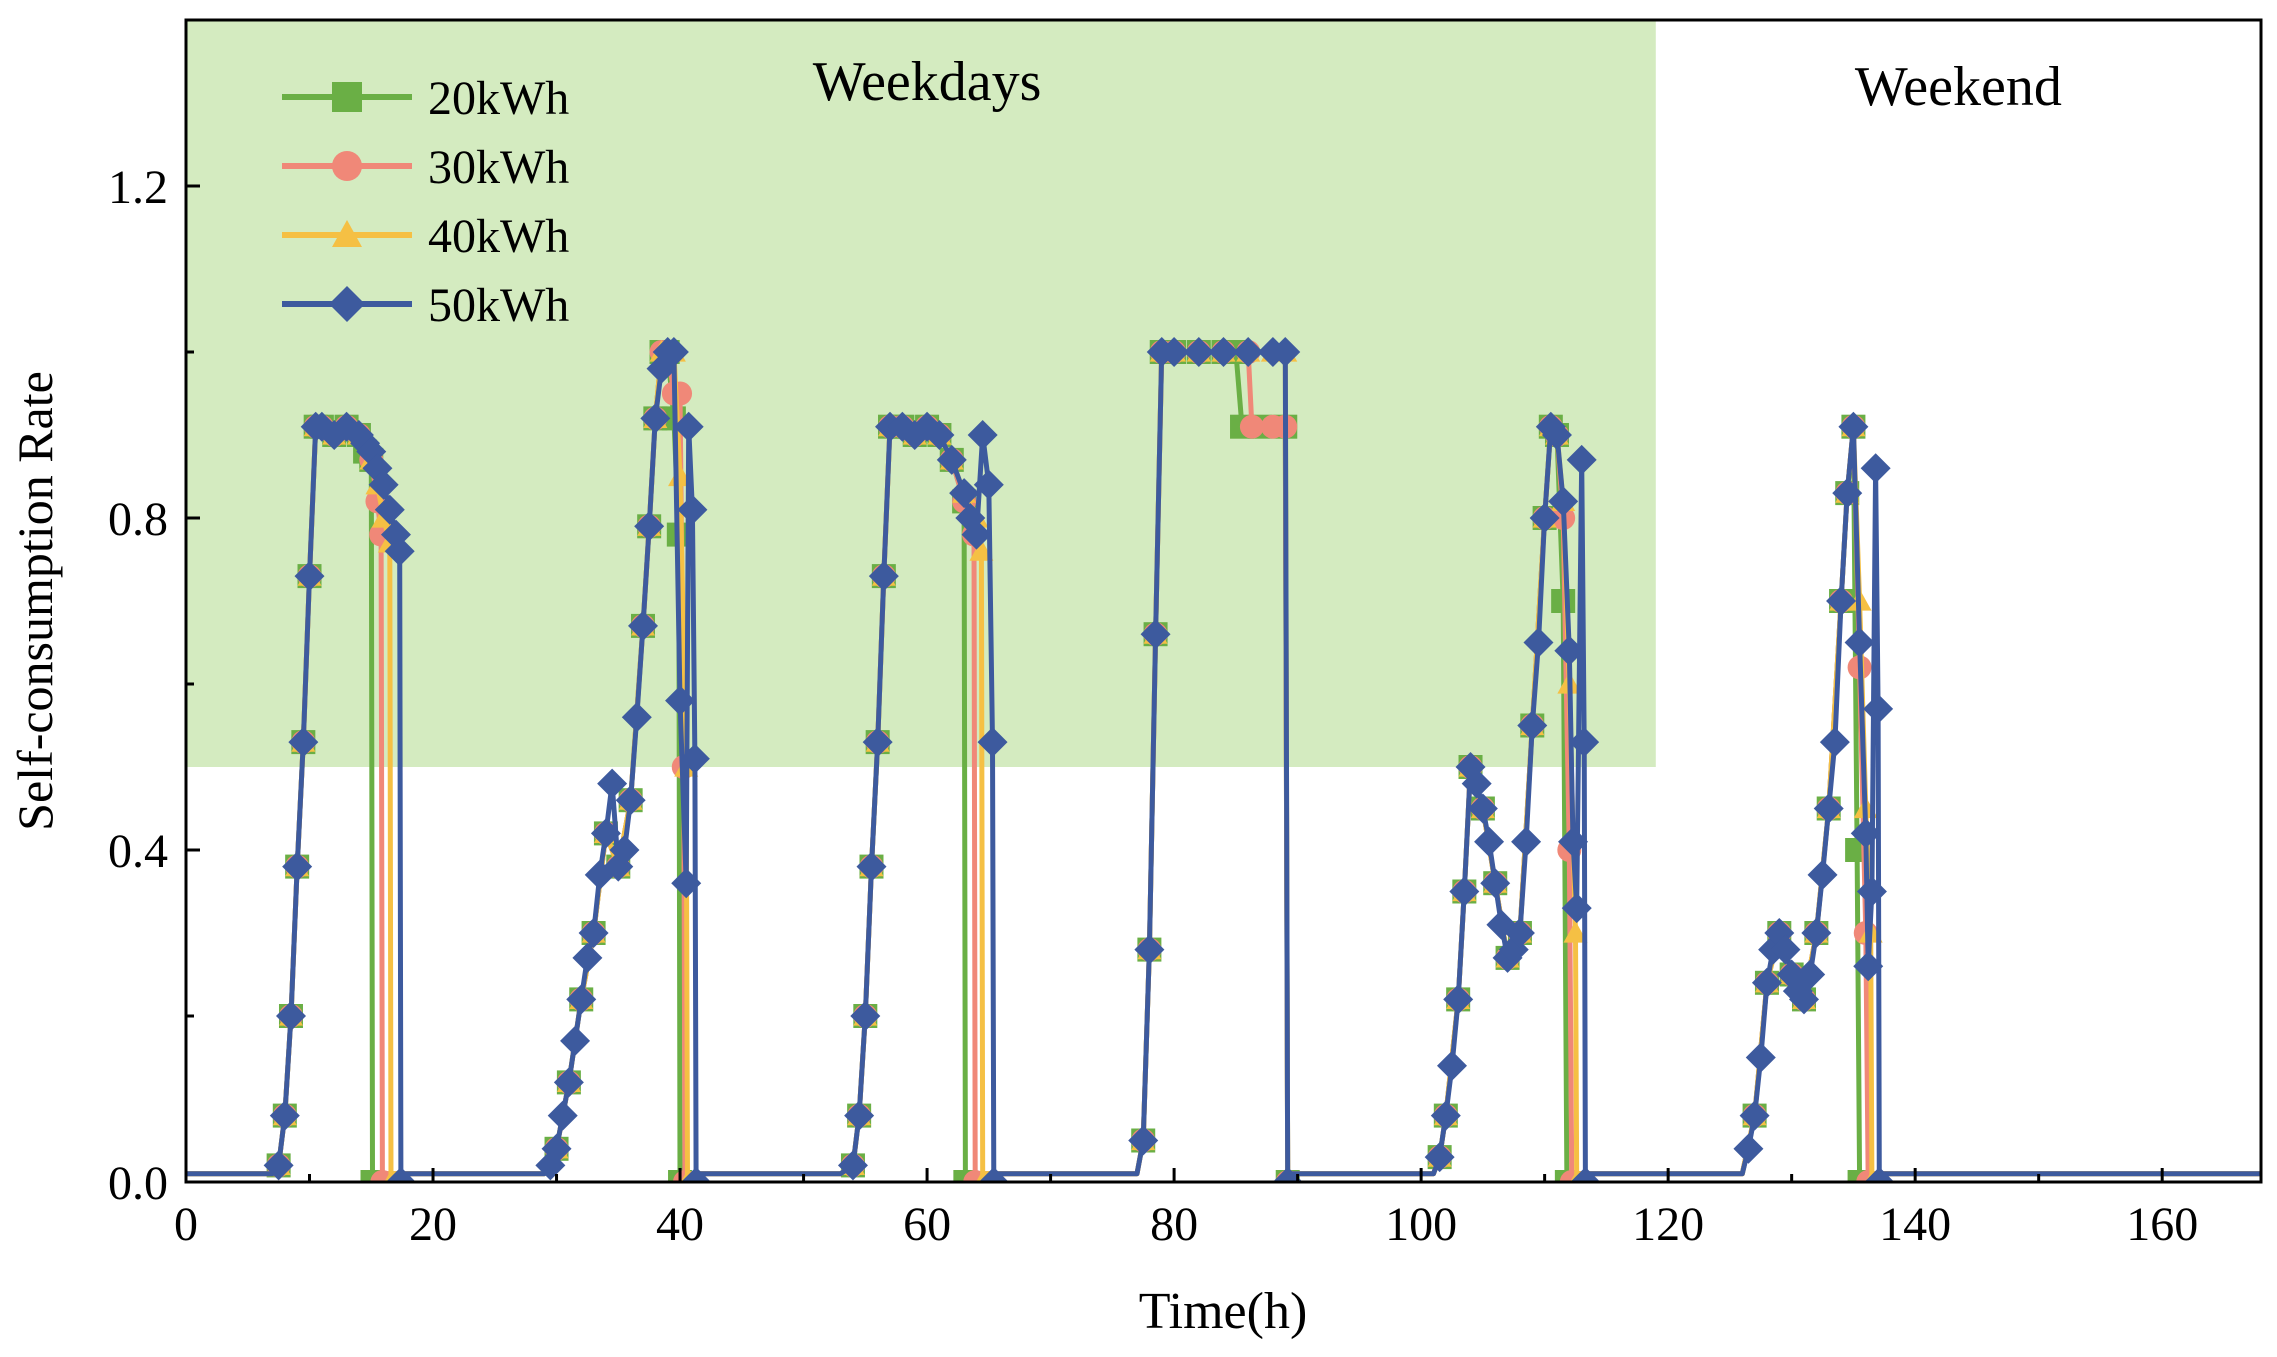  Describe the element at coordinates (1174, 1224) in the screenshot. I see `x-tick-label: 80` at that location.